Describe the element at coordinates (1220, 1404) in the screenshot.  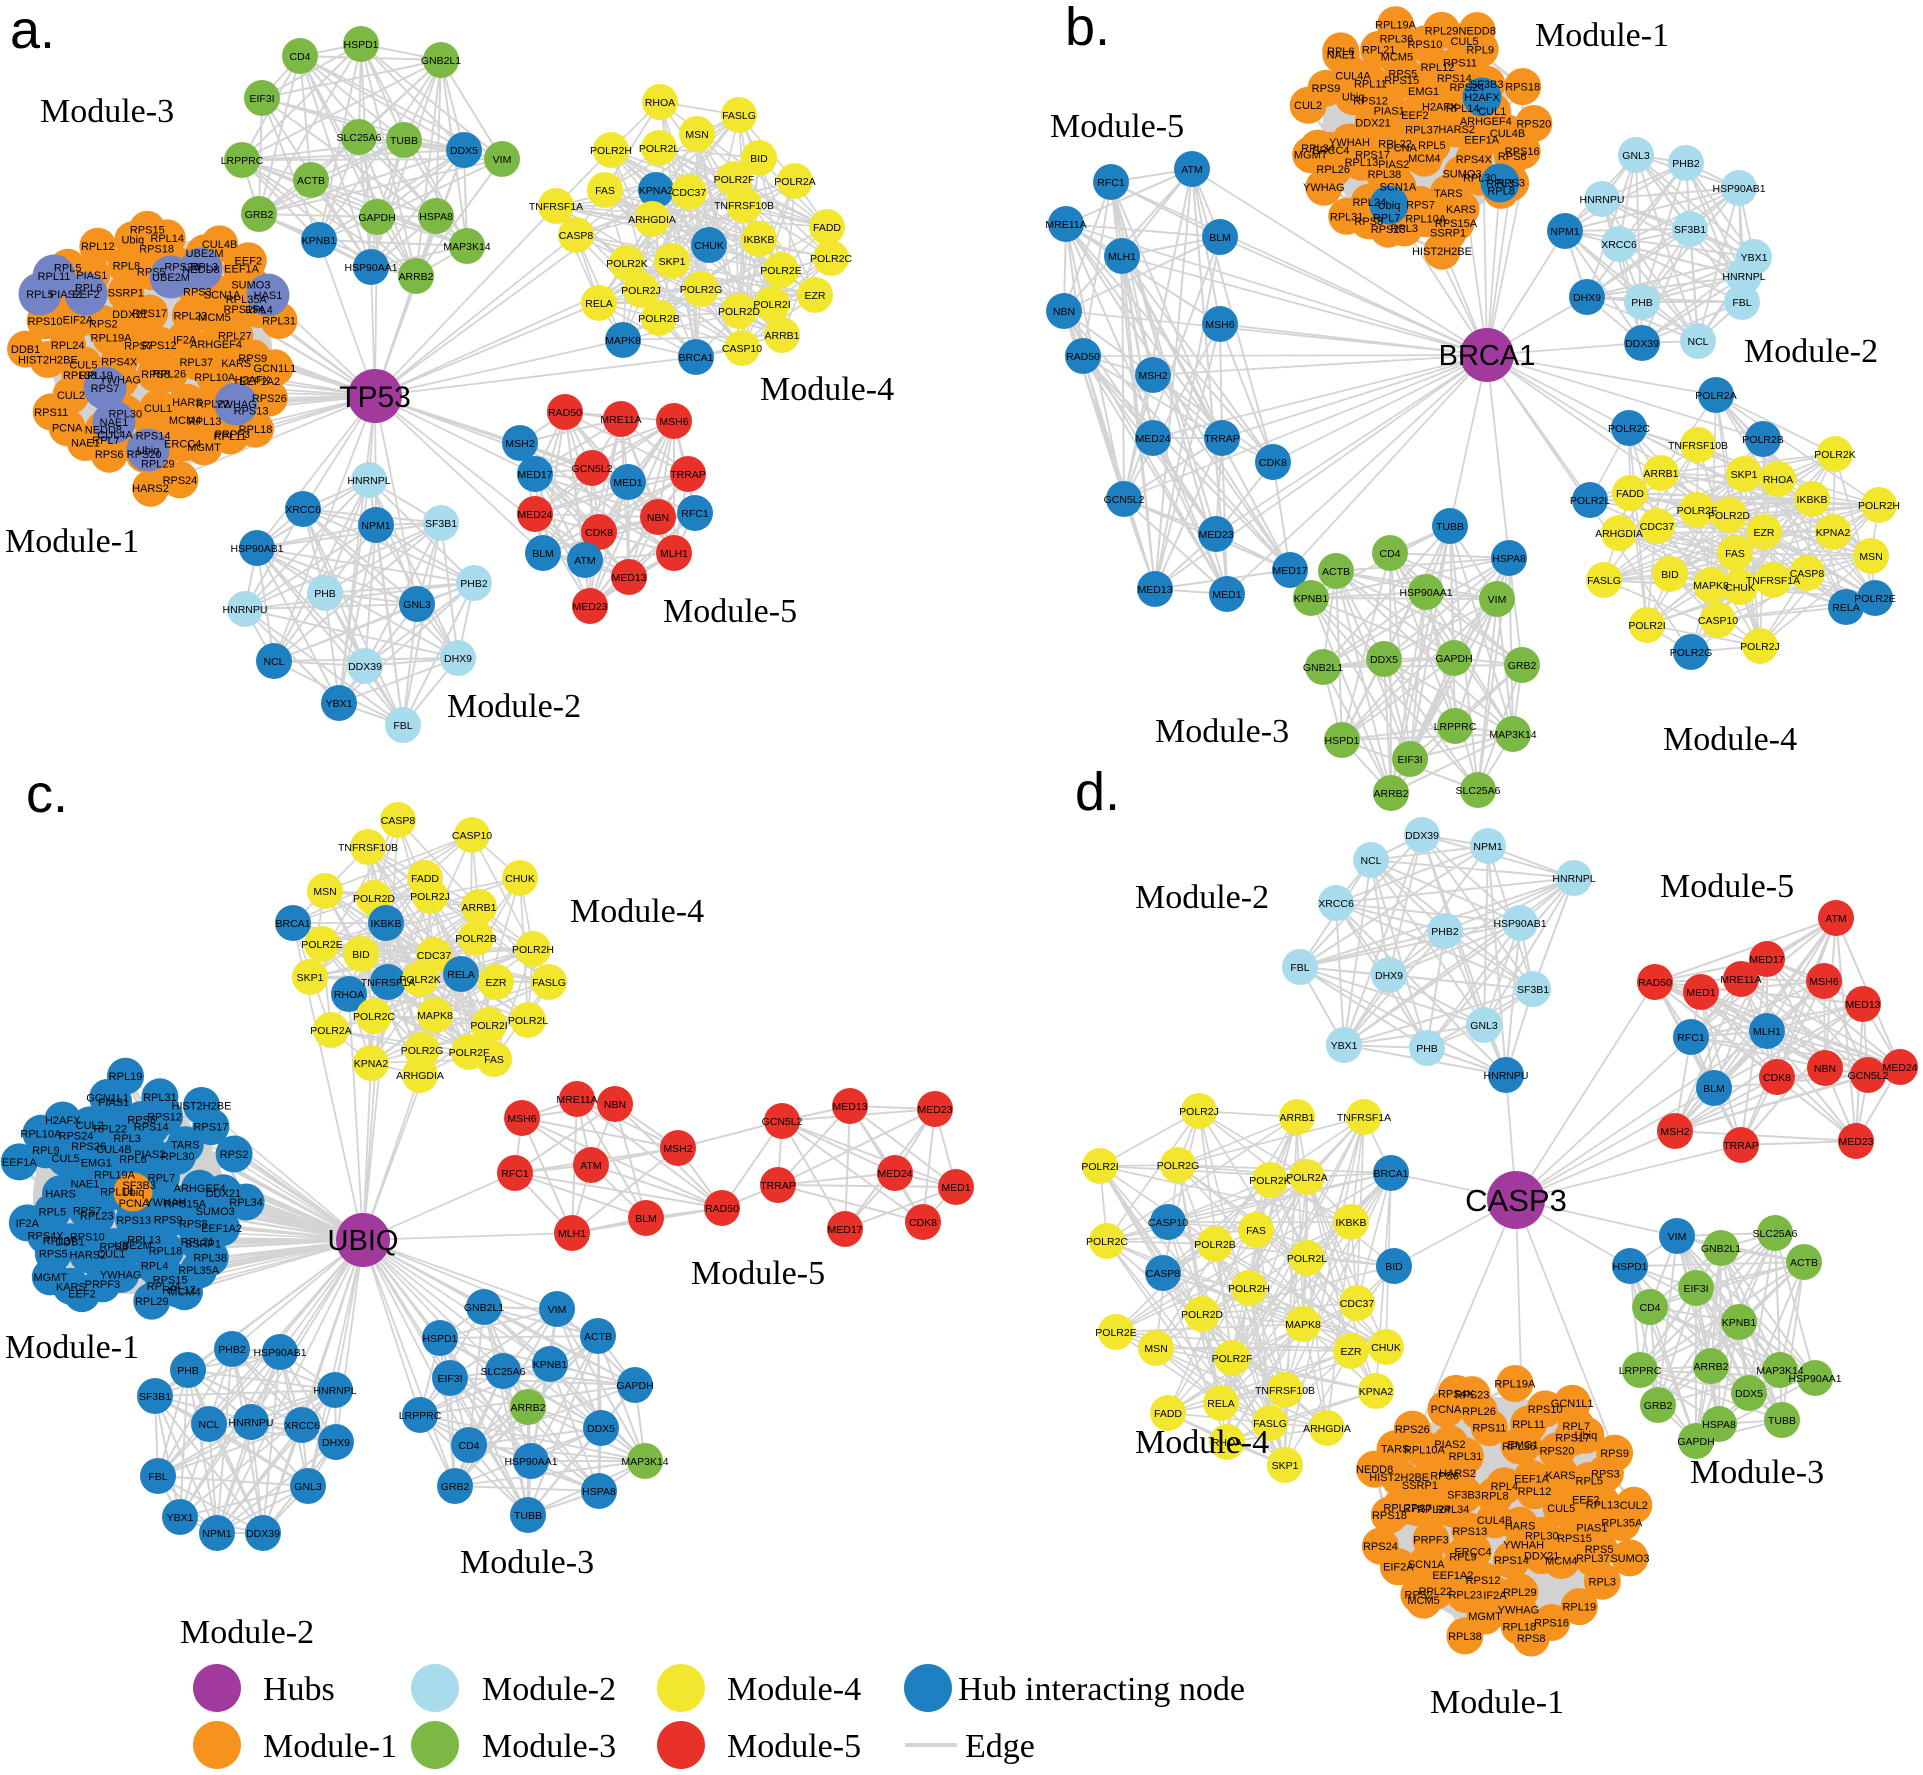
I see `svg-text: RELA` at that location.